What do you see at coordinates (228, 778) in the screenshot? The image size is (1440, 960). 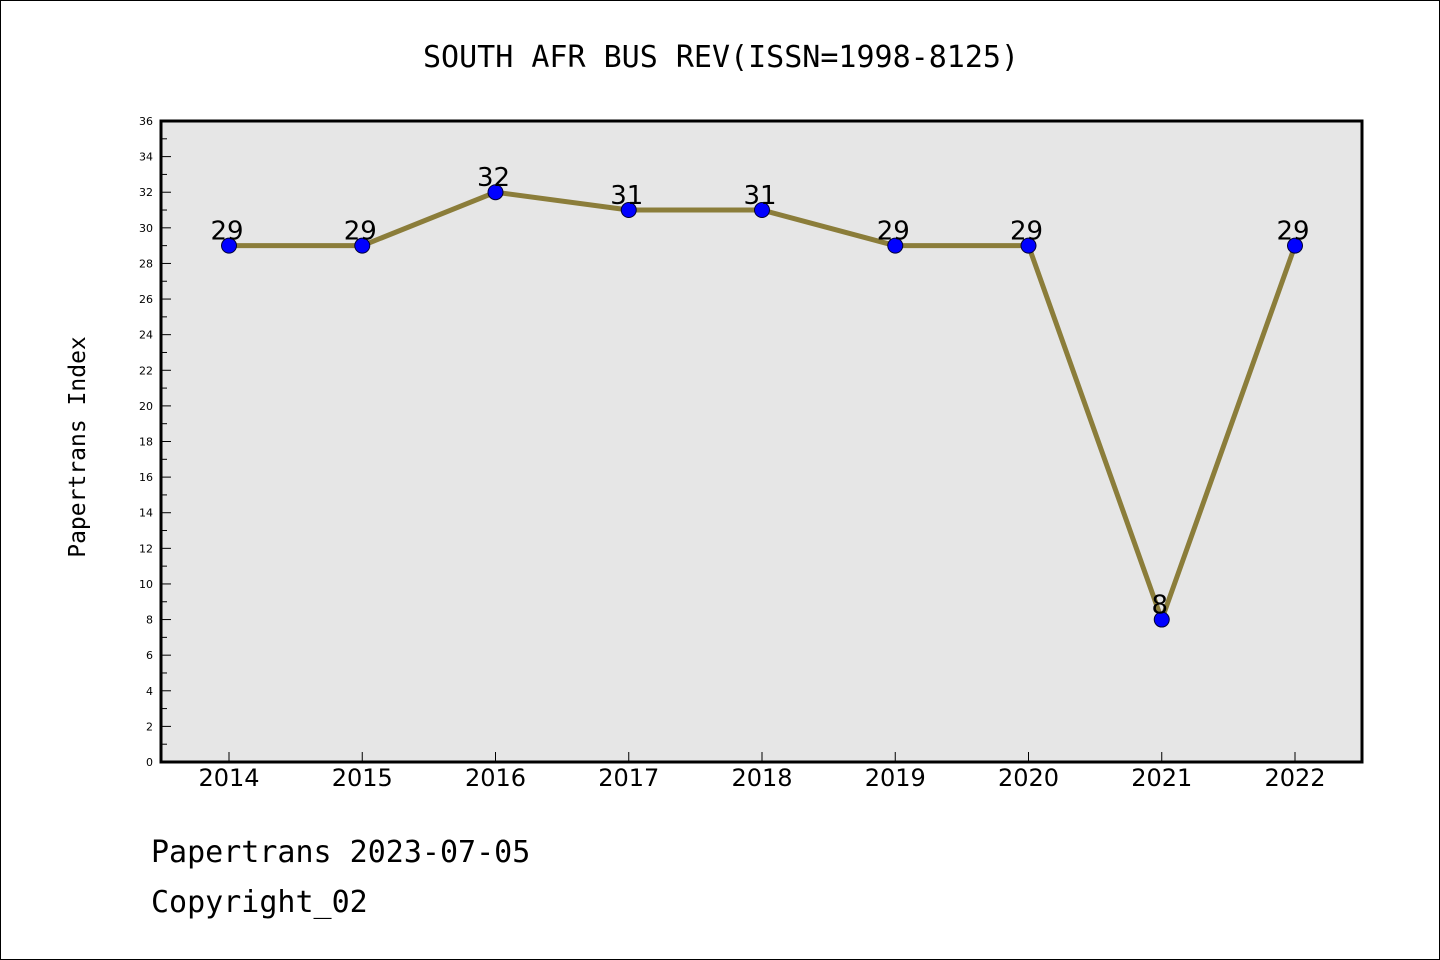 I see `x-tick-label: 2014` at bounding box center [228, 778].